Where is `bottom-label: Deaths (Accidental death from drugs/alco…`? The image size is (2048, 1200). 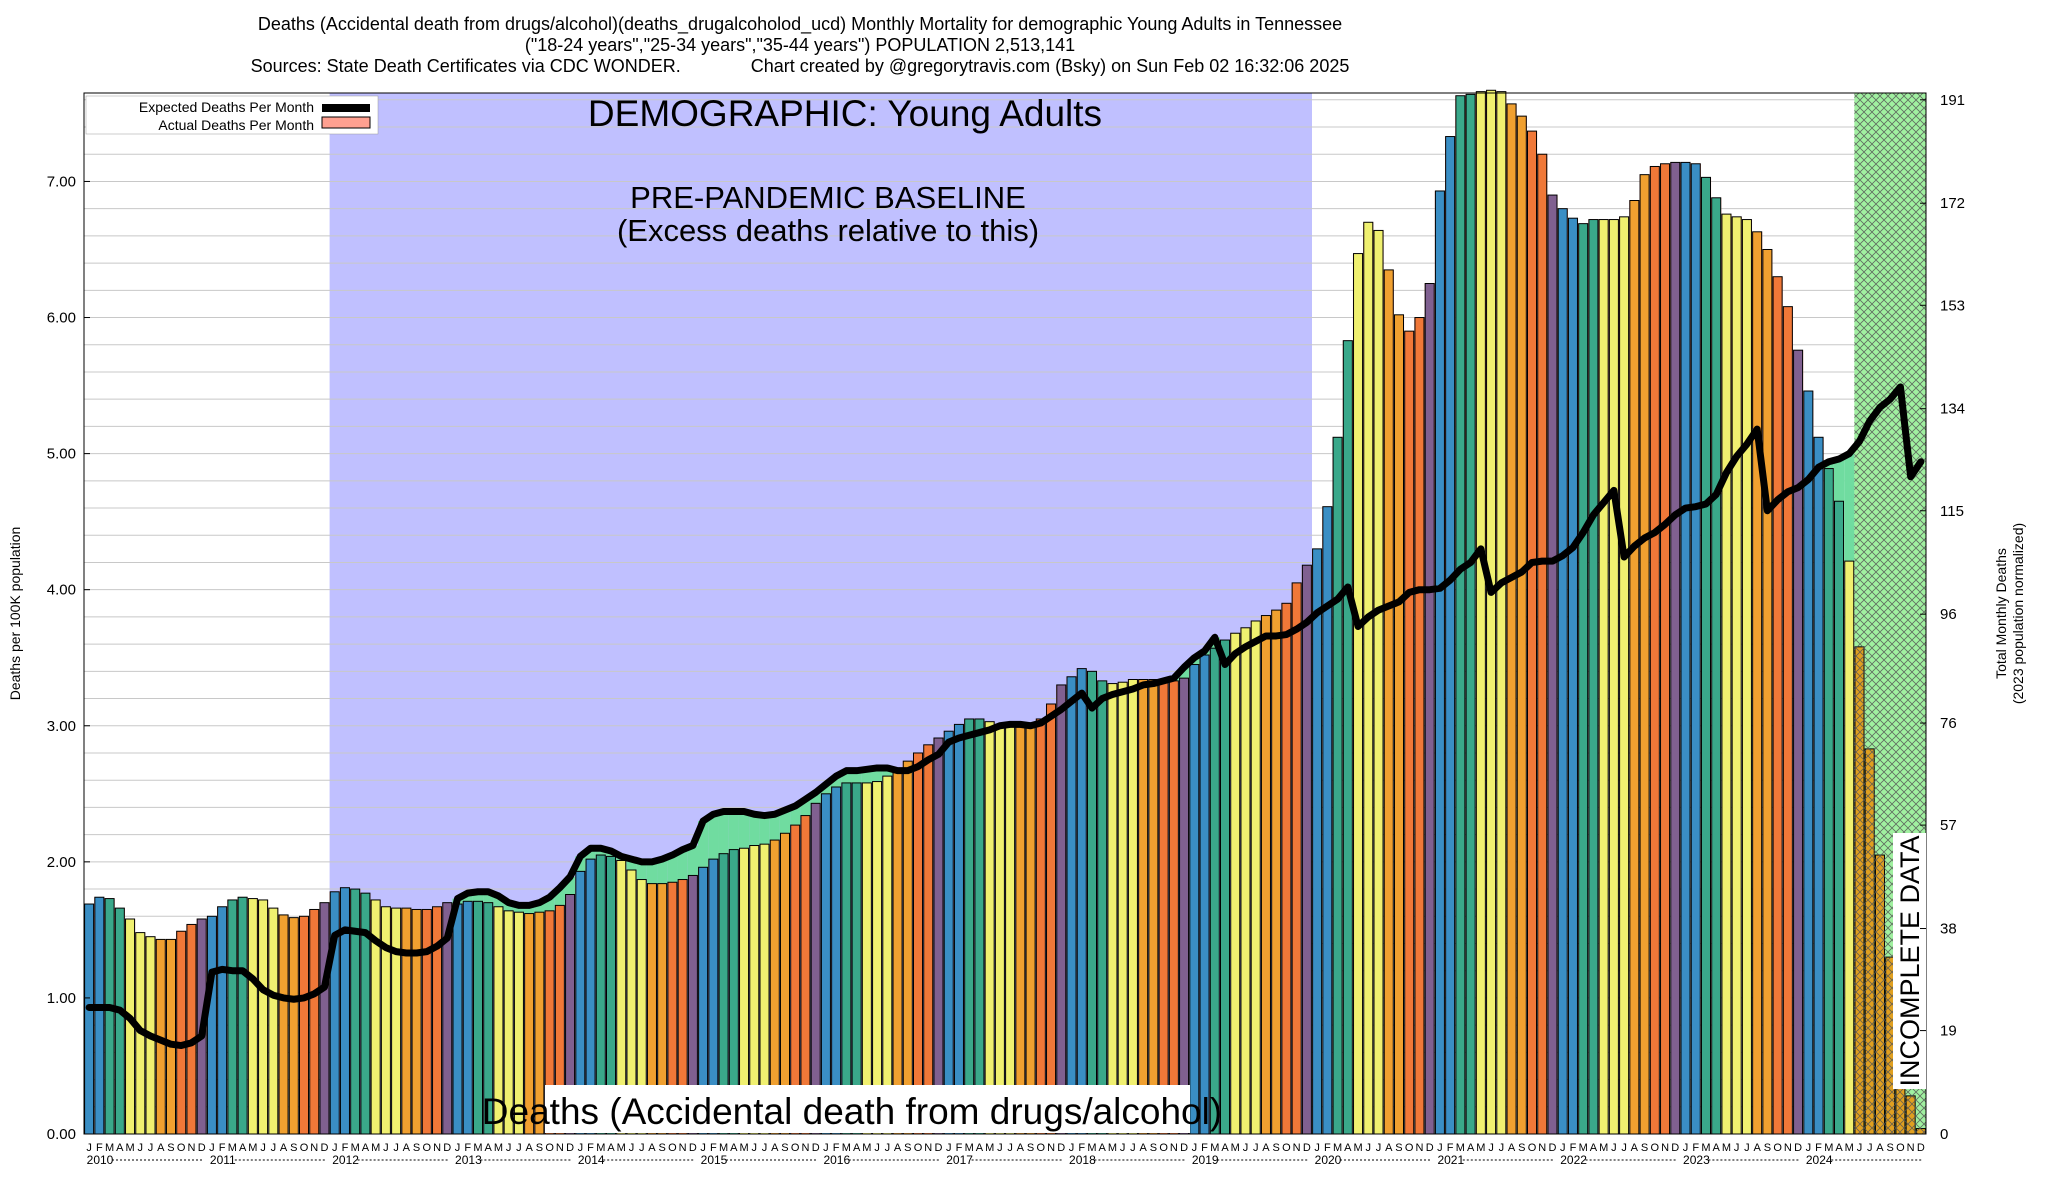 bottom-label: Deaths (Accidental death from drugs/alco… is located at coordinates (852, 1111).